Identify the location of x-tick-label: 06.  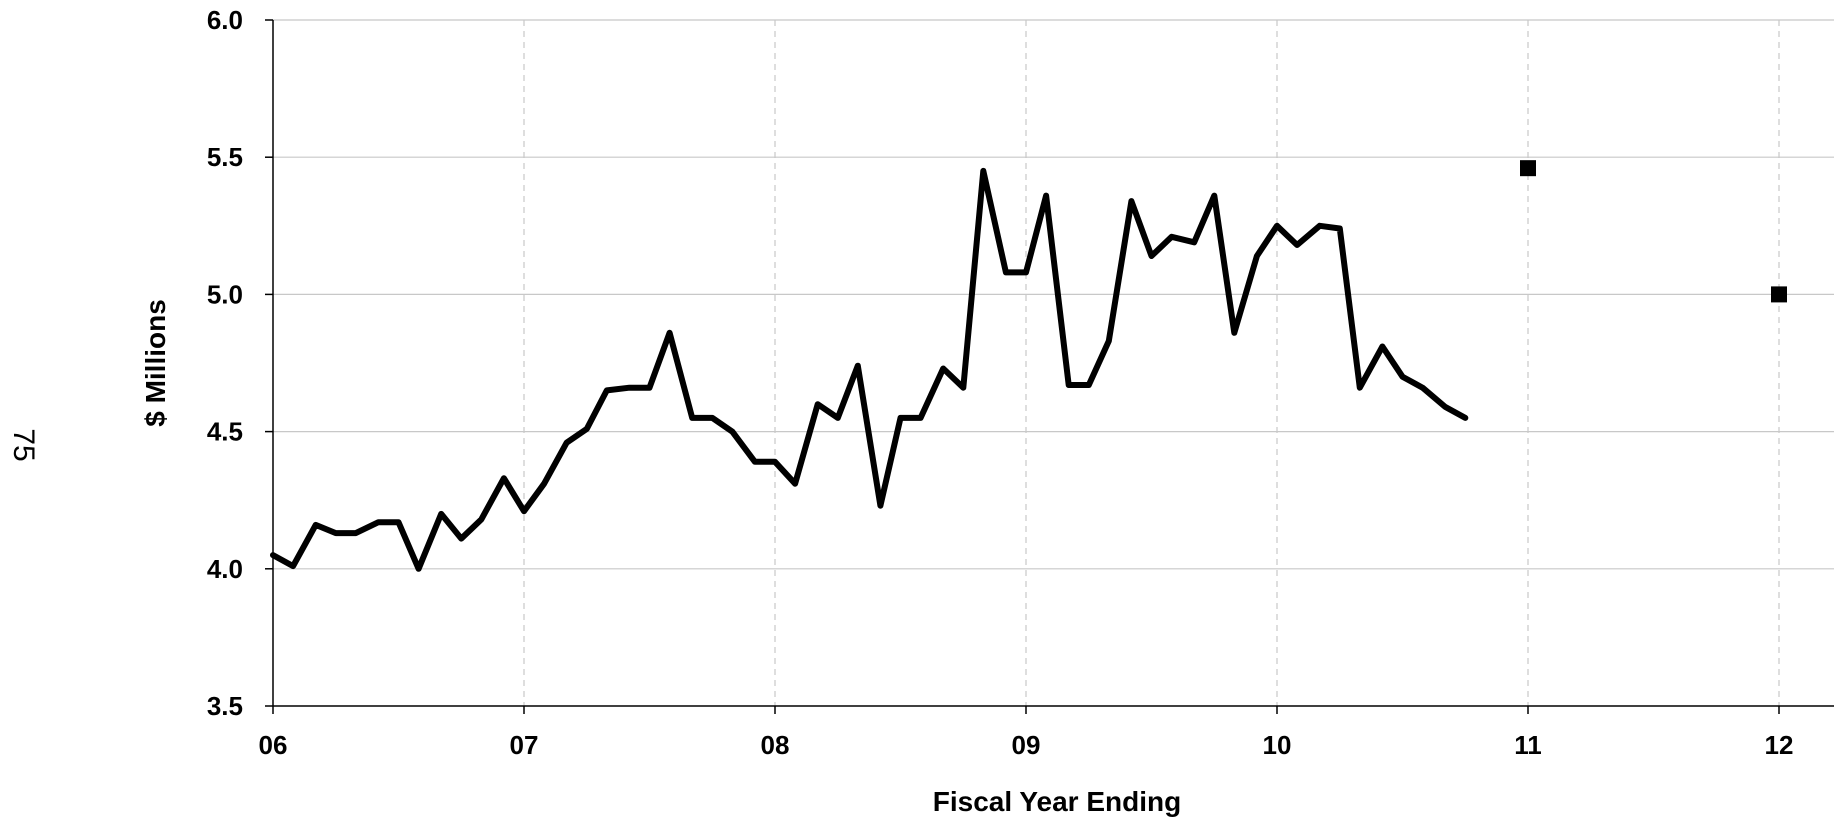
(273, 745).